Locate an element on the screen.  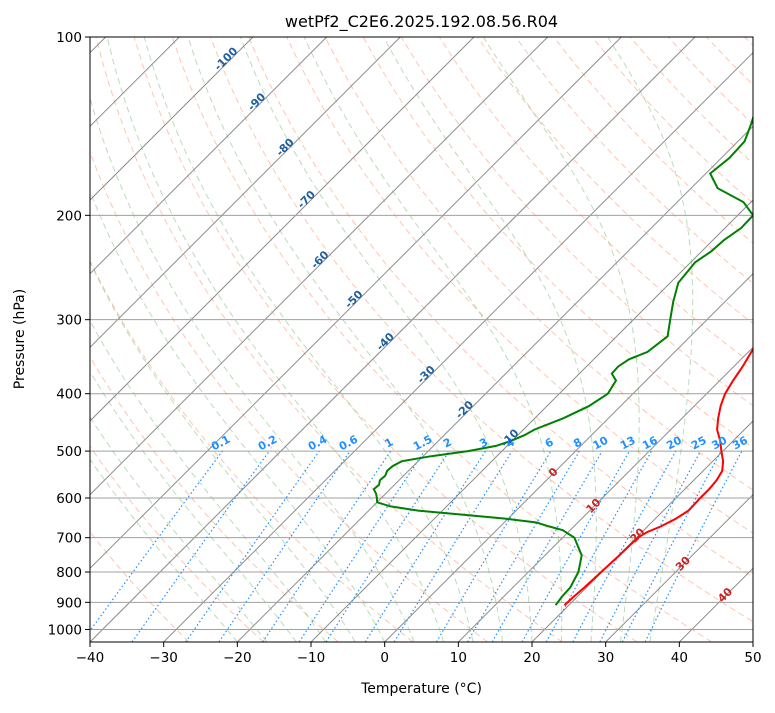
mixing-ratio-label: 0.2 is located at coordinates (267, 443).